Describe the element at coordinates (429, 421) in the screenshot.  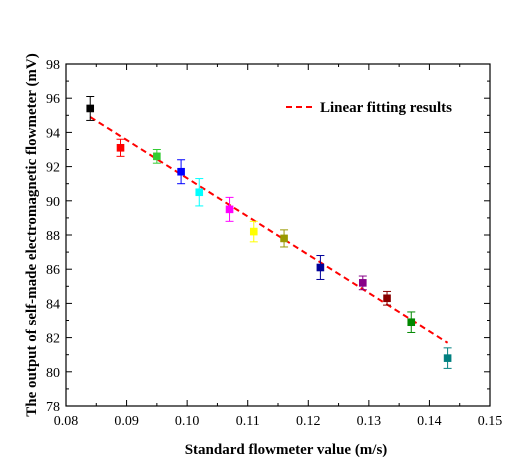
I see `x-tick-label: 0.14` at that location.